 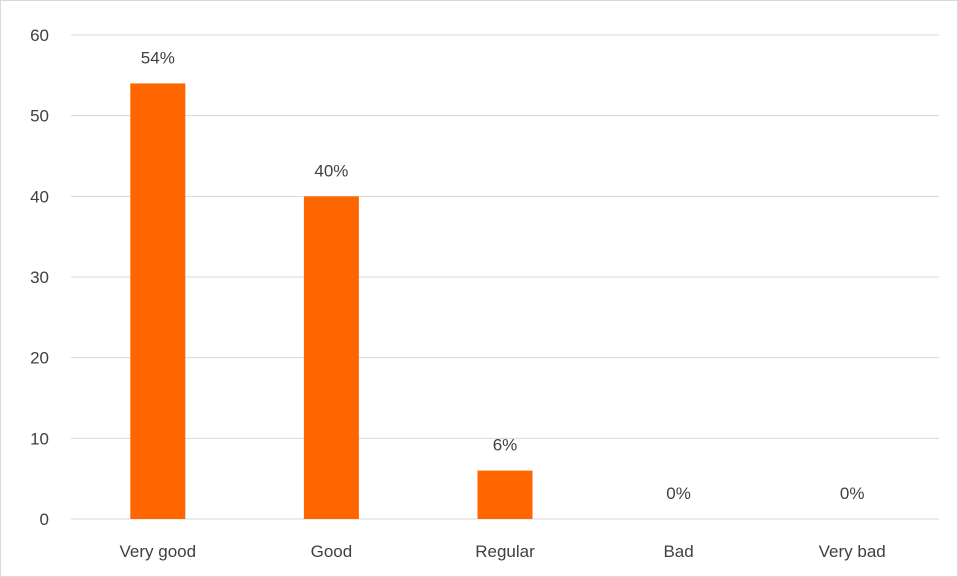 I want to click on y-tick-label: 0, so click(x=44, y=519).